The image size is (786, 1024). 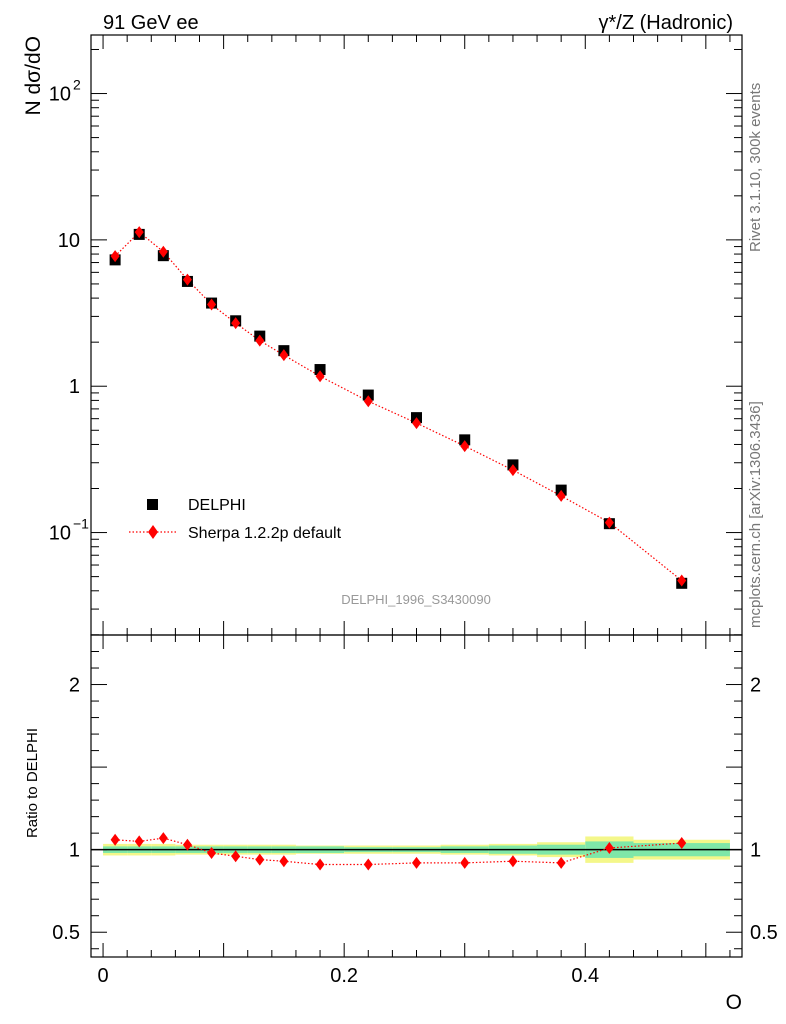 I want to click on x-tick-label: 0.2, so click(x=344, y=976).